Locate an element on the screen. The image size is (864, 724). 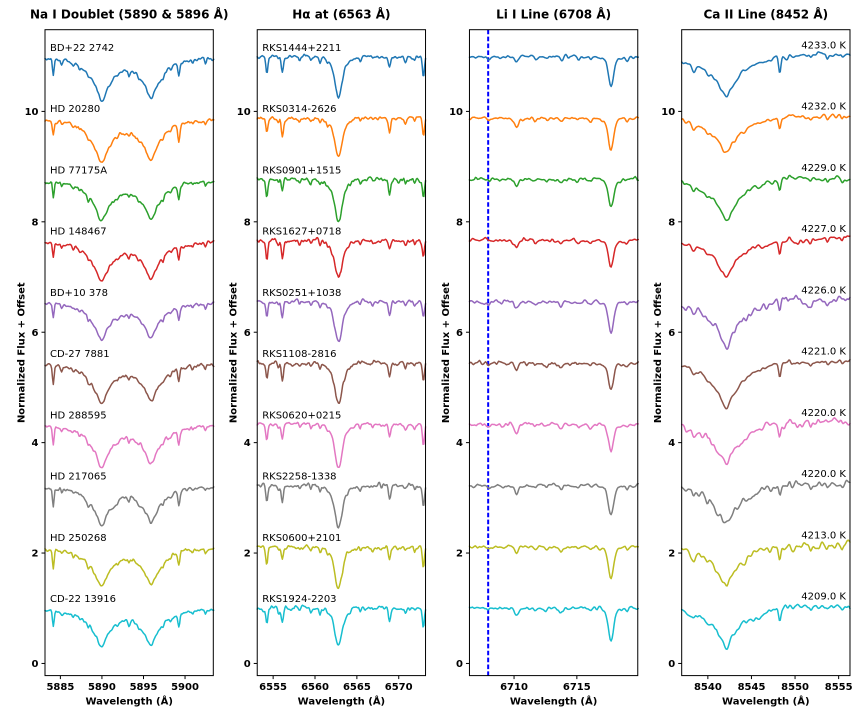
series-label: RKS0901+1515 is located at coordinates (301, 170).